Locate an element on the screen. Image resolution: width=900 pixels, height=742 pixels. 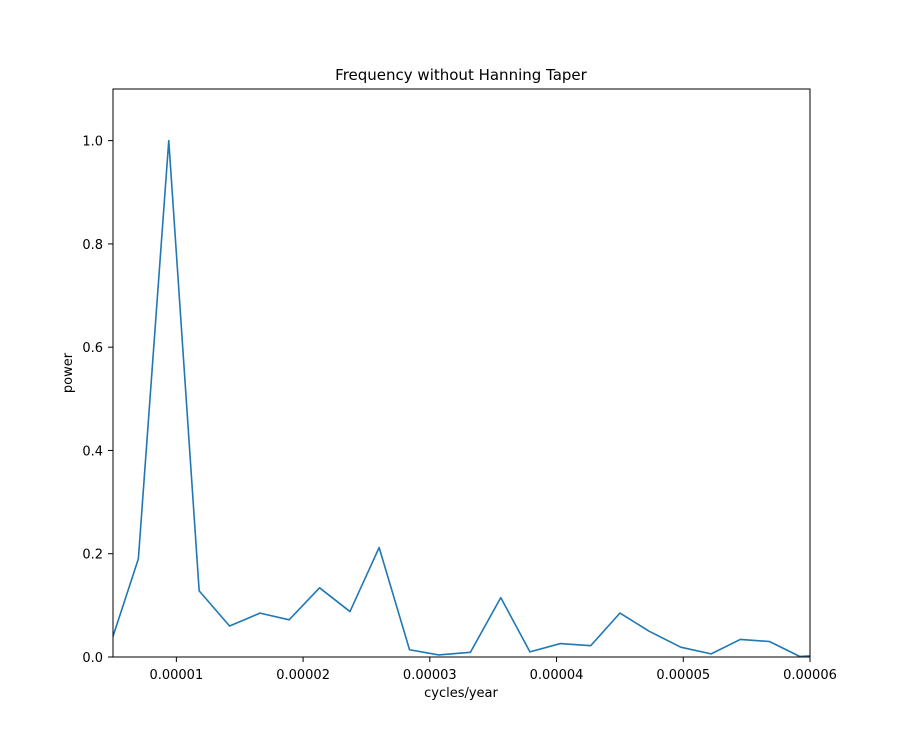
x-tick-label: 0.00001 is located at coordinates (176, 675).